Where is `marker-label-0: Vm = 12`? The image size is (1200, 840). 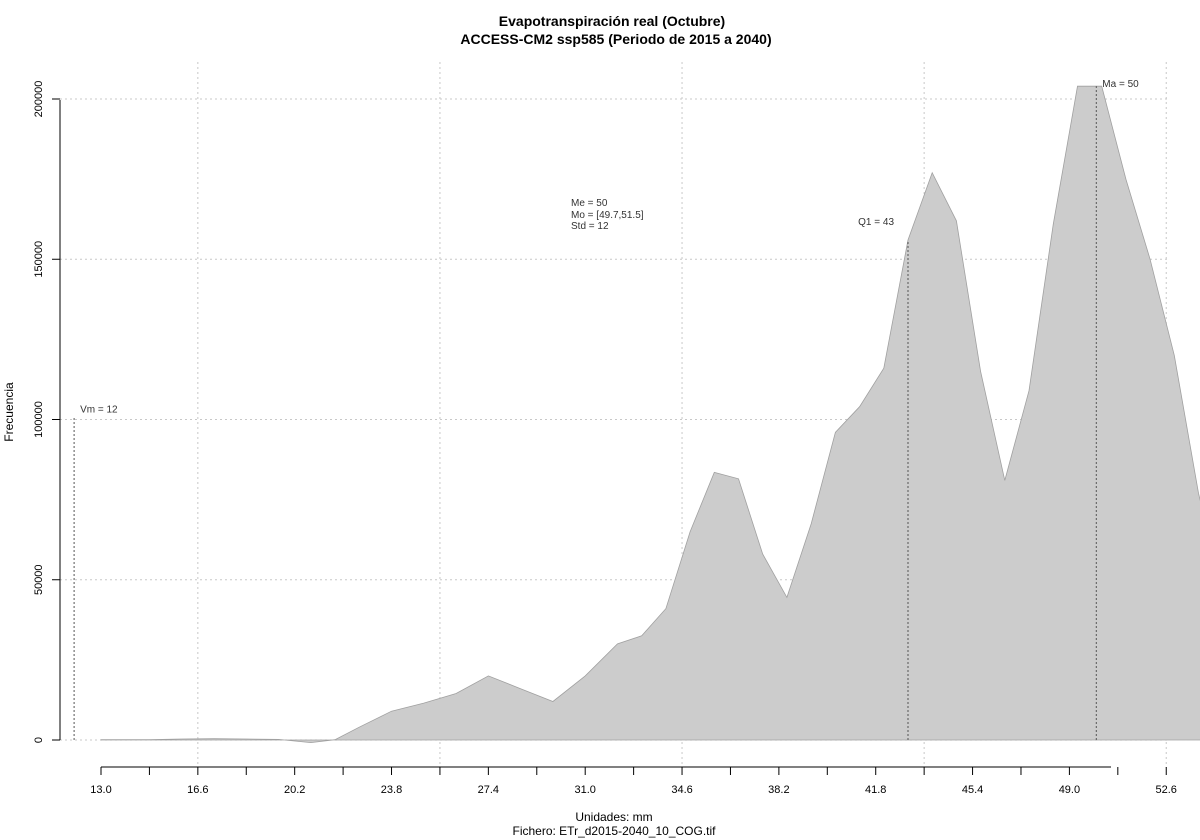
marker-label-0: Vm = 12 is located at coordinates (99, 409).